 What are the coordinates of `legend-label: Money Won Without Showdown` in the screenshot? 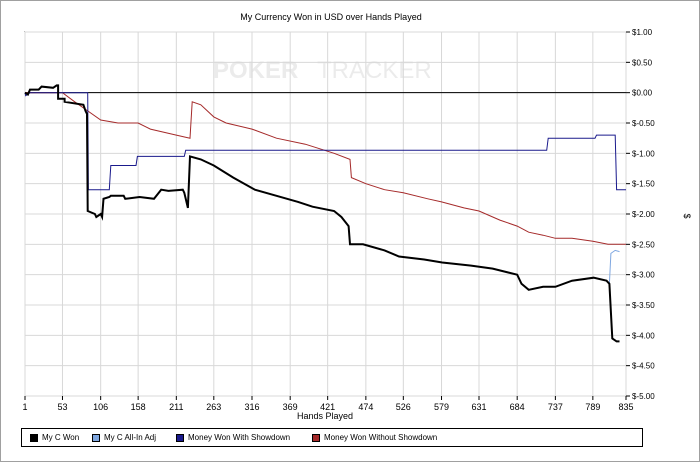 It's located at (381, 437).